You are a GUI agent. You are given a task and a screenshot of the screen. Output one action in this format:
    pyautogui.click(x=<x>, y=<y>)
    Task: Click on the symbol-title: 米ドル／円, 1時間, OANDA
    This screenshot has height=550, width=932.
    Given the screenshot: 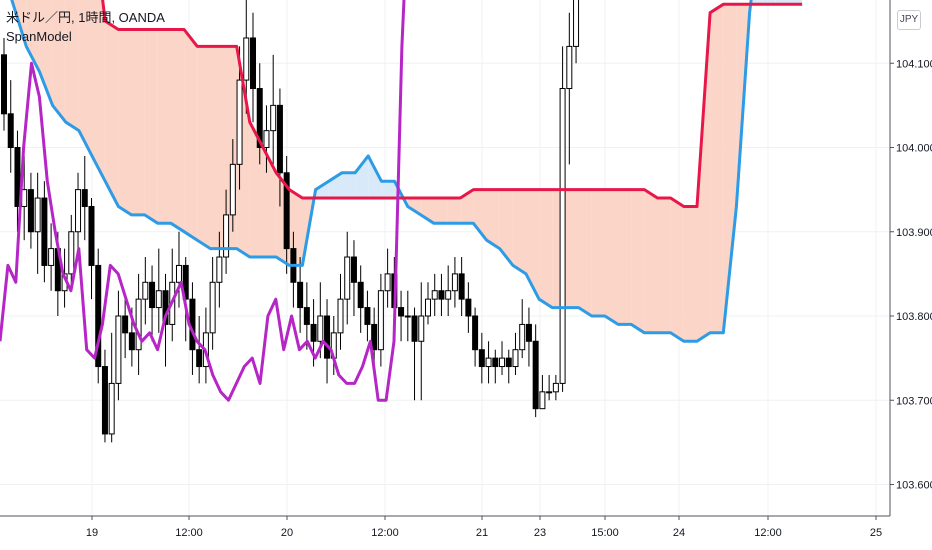 What is the action you would take?
    pyautogui.click(x=85, y=17)
    